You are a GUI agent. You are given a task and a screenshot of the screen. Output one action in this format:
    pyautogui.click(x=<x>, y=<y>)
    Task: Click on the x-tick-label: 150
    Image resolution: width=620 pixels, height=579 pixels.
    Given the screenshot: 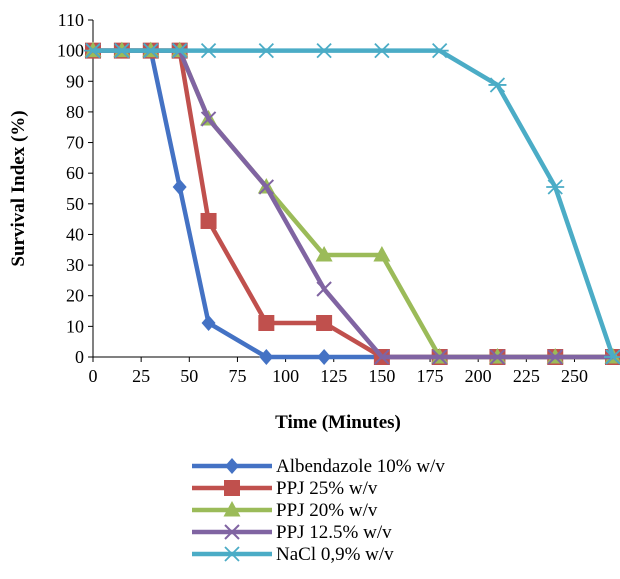 What is the action you would take?
    pyautogui.click(x=381, y=376)
    